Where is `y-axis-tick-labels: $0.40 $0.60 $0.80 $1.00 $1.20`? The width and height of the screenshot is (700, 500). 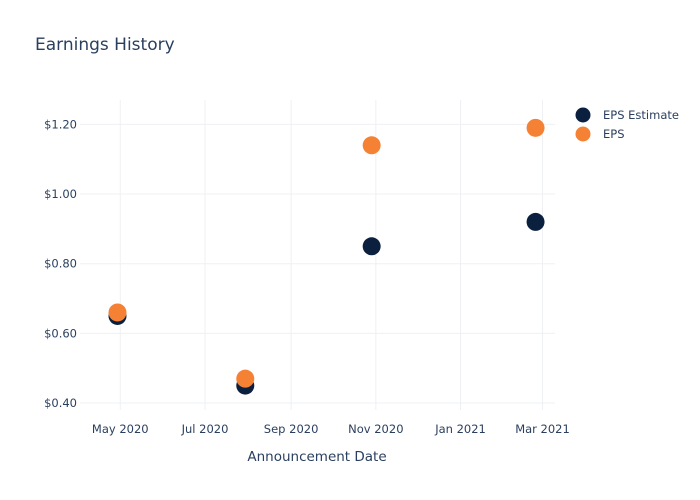 y-axis-tick-labels: $0.40 $0.60 $0.80 $1.00 $1.20 is located at coordinates (60, 263).